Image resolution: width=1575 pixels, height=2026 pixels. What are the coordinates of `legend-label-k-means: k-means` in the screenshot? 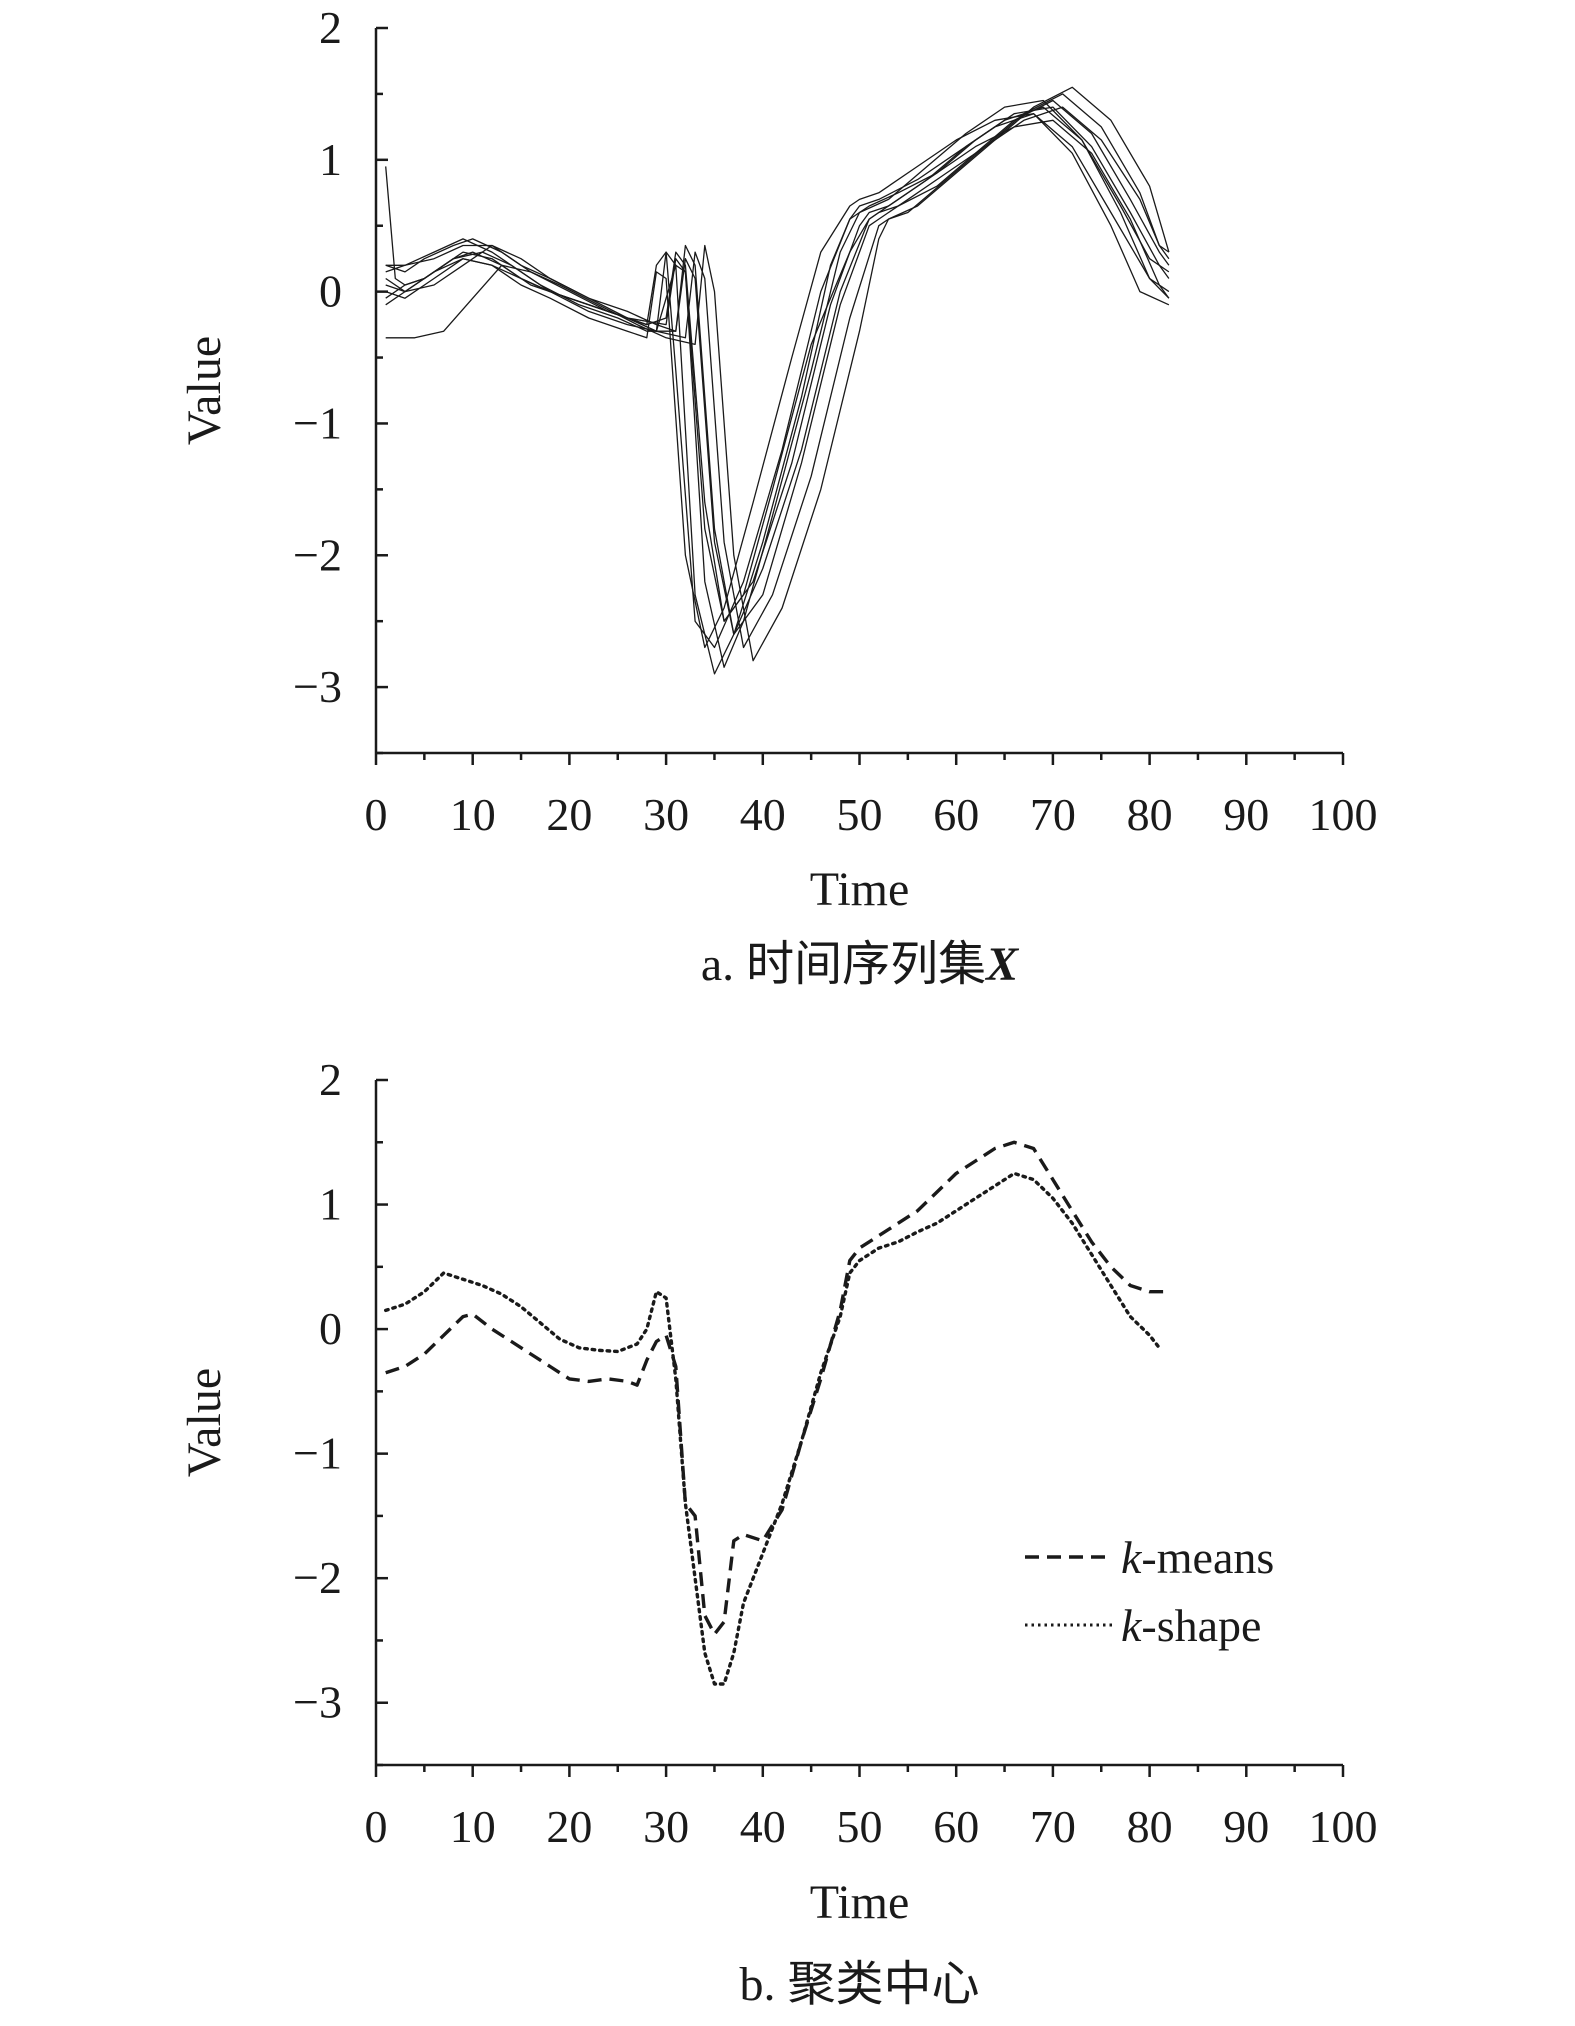 It's located at (1197, 1557).